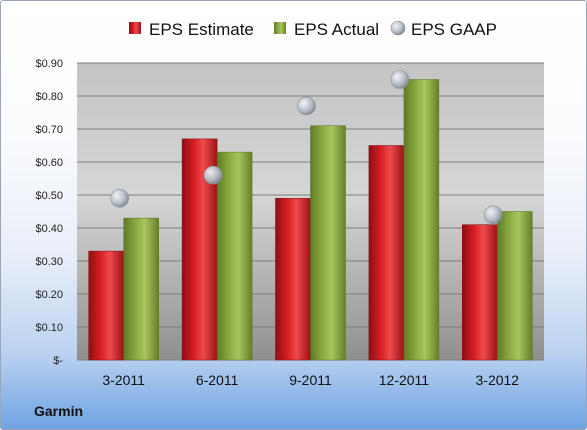 Image resolution: width=587 pixels, height=430 pixels. What do you see at coordinates (49, 64) in the screenshot?
I see `y-tick-label: $0.90` at bounding box center [49, 64].